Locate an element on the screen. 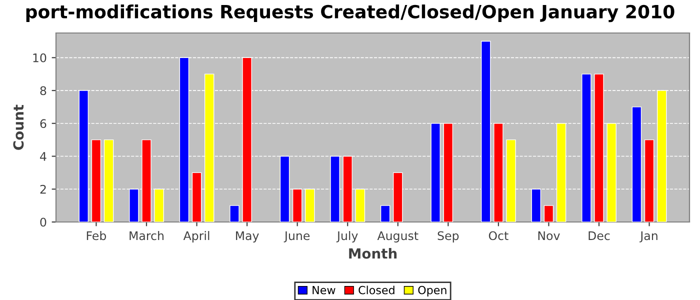 This screenshot has height=300, width=700. x-tick-label: Dec is located at coordinates (599, 235).